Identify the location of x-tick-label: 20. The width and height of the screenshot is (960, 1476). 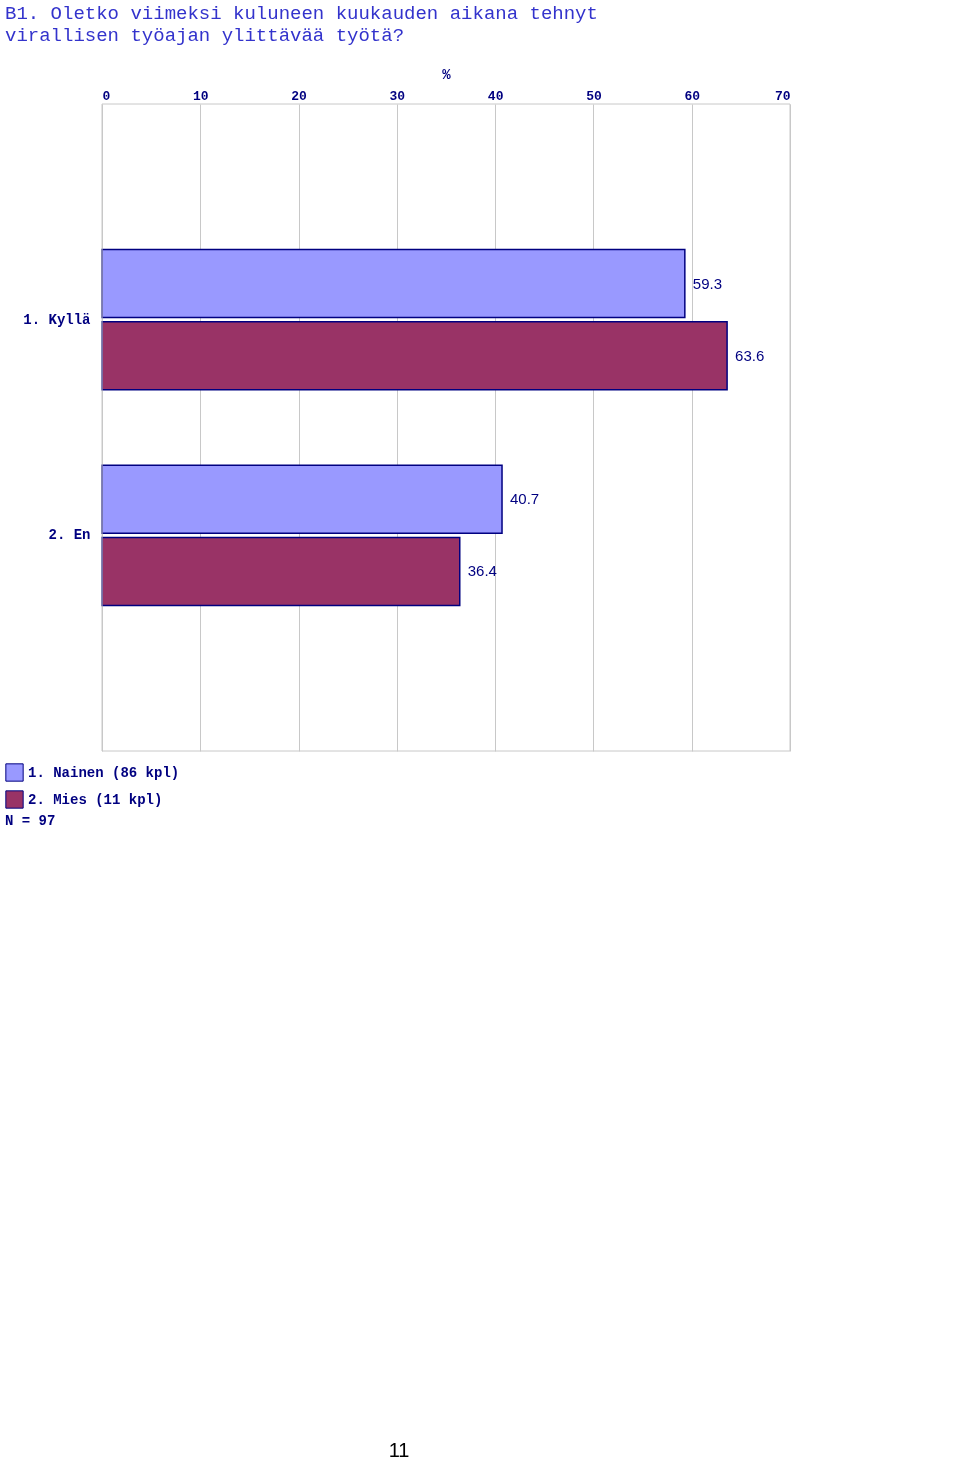
(299, 96).